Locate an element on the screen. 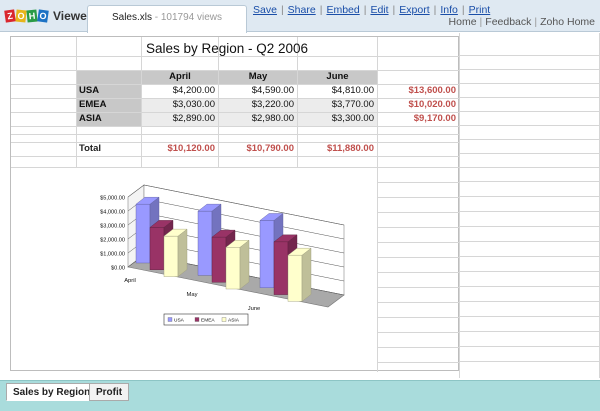 This screenshot has width=600, height=411. total-label: Total is located at coordinates (90, 148).